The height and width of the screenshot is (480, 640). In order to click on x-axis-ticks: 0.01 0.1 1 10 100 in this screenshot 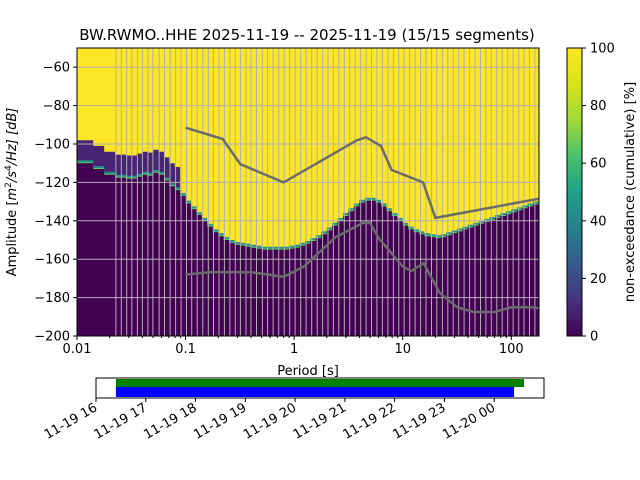, I will do `click(293, 346)`.